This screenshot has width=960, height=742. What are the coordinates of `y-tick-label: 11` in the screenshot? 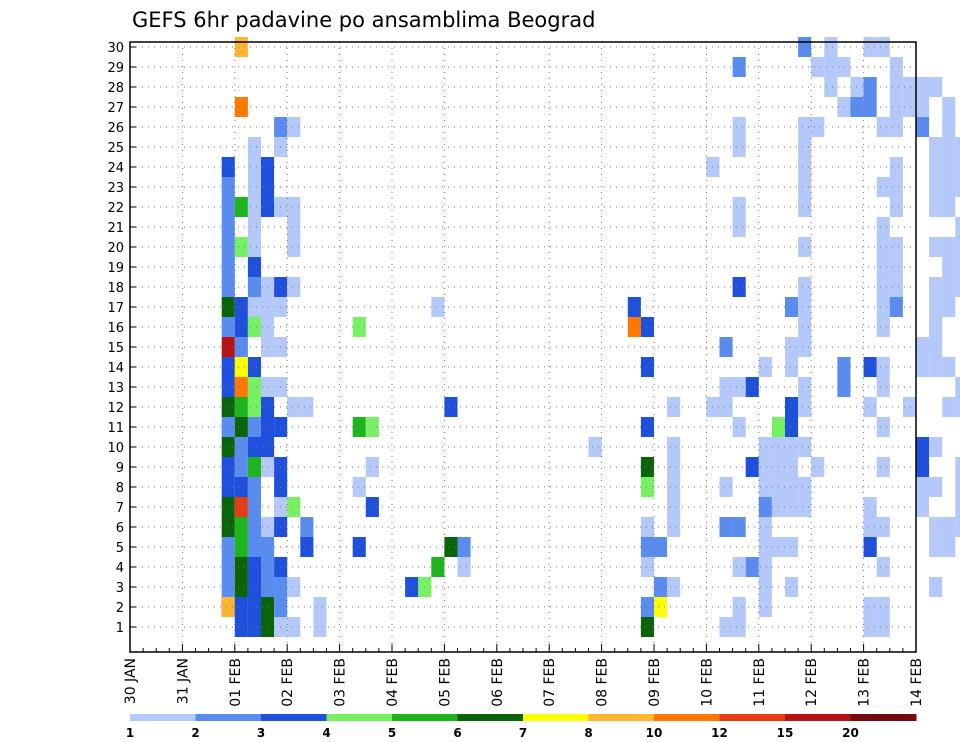 It's located at (115, 428).